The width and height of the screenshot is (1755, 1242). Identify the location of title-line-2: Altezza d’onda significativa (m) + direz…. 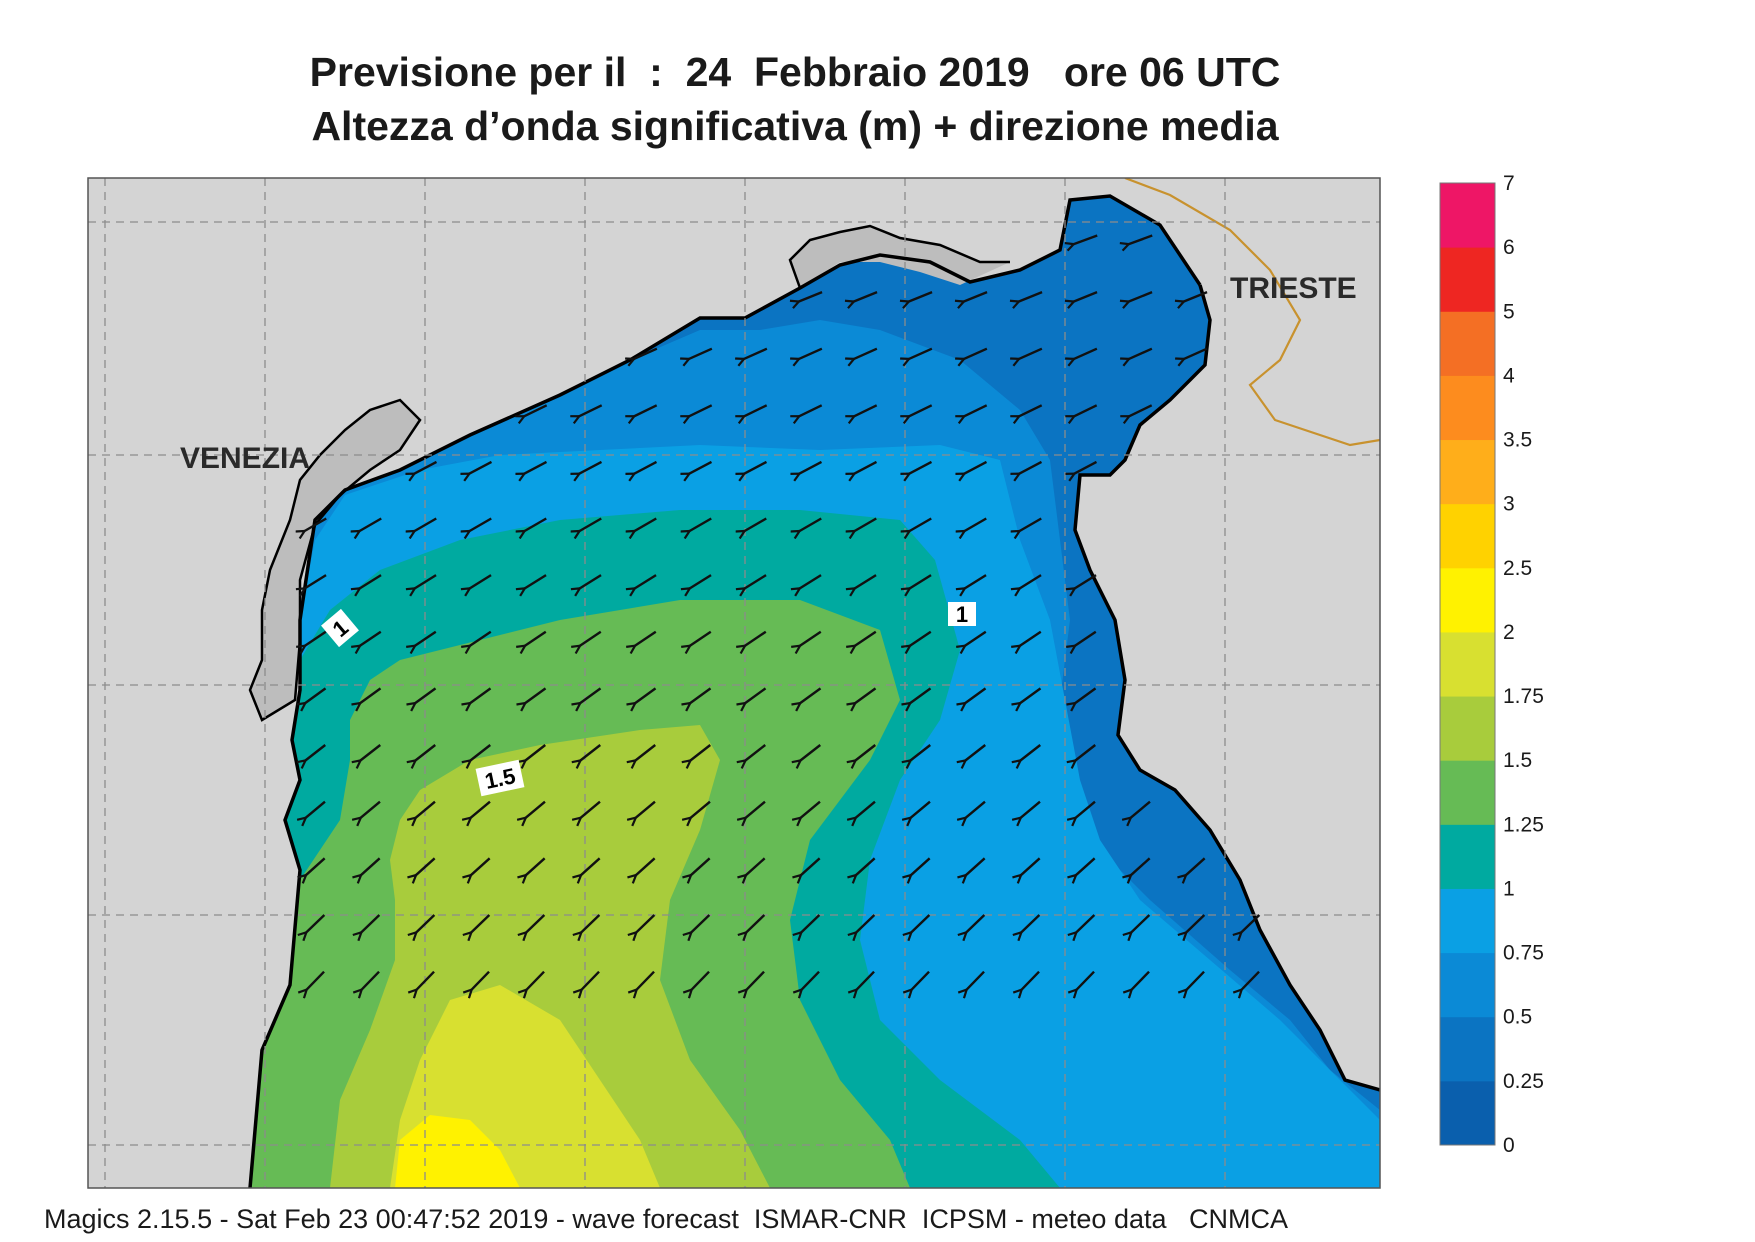
(795, 126).